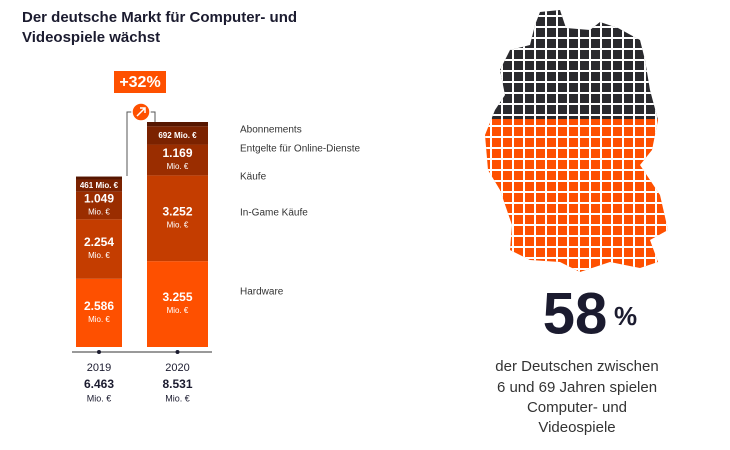  What do you see at coordinates (300, 149) in the screenshot?
I see `legend-label: Entgelte für Online-Dienste` at bounding box center [300, 149].